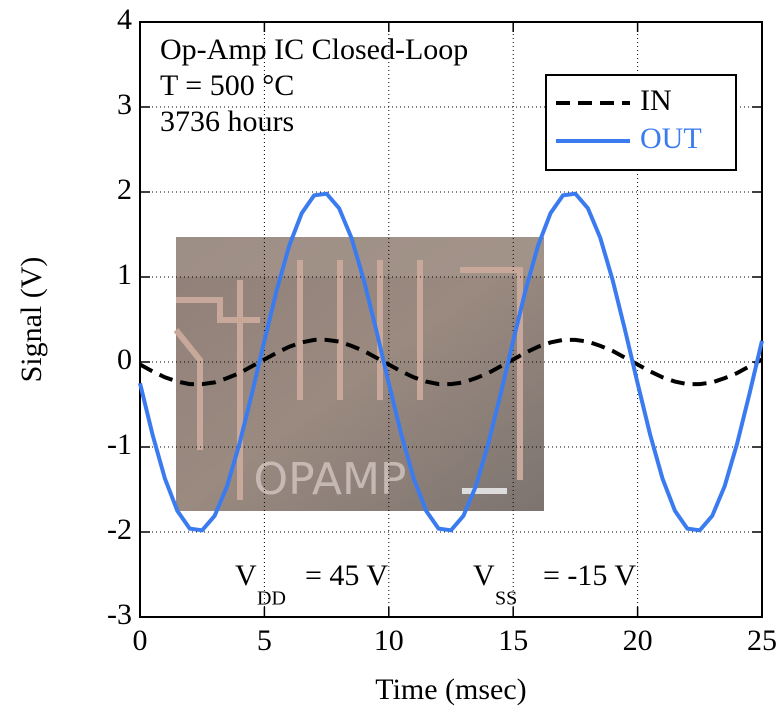 This screenshot has height=721, width=782. I want to click on x-axis-label: Time (msec), so click(450, 689).